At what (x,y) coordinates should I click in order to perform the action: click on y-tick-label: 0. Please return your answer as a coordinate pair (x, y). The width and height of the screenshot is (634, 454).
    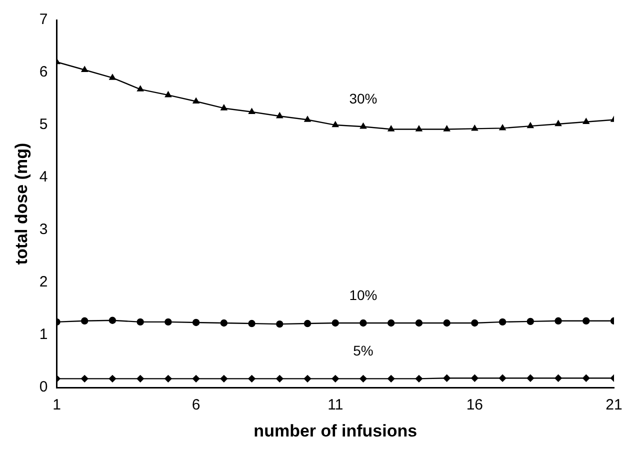
    Looking at the image, I should click on (43, 387).